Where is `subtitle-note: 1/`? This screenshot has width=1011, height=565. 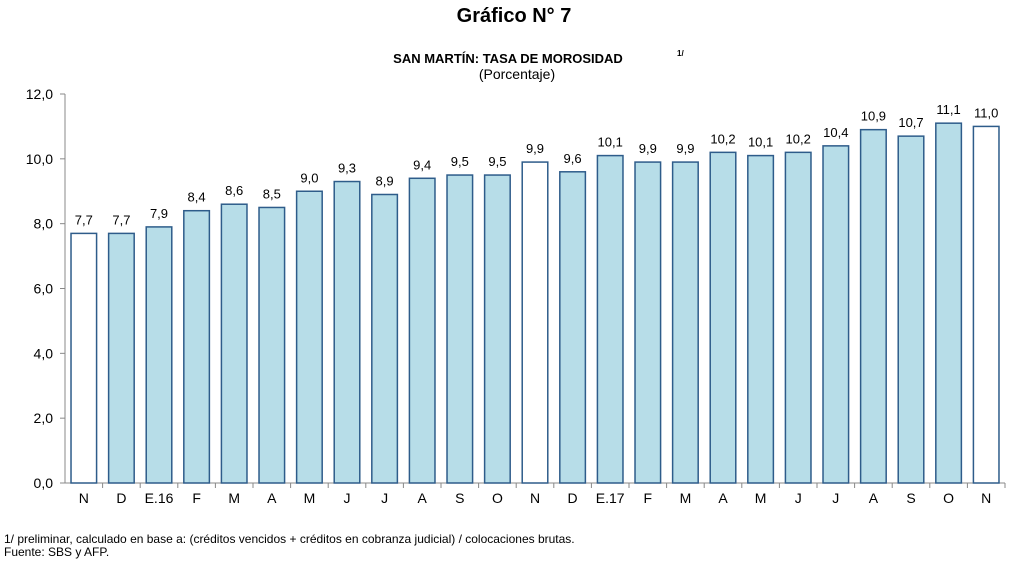
subtitle-note: 1/ is located at coordinates (680, 53).